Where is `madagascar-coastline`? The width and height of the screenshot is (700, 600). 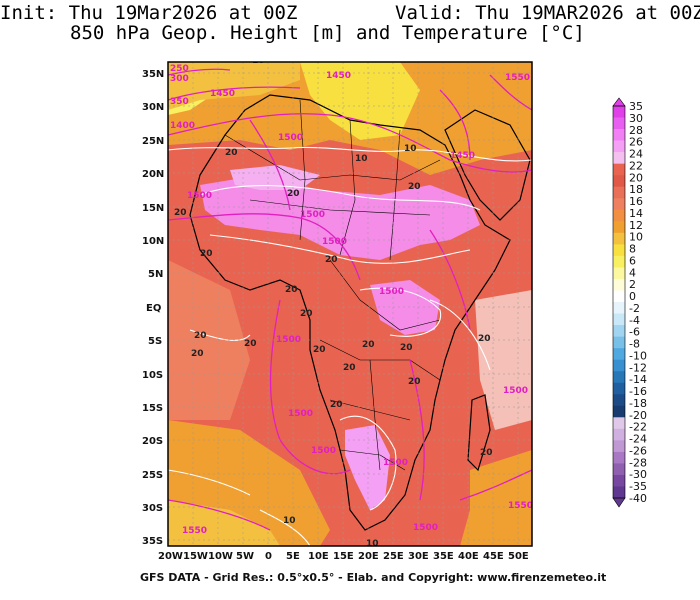
madagascar-coastline is located at coordinates (479, 433).